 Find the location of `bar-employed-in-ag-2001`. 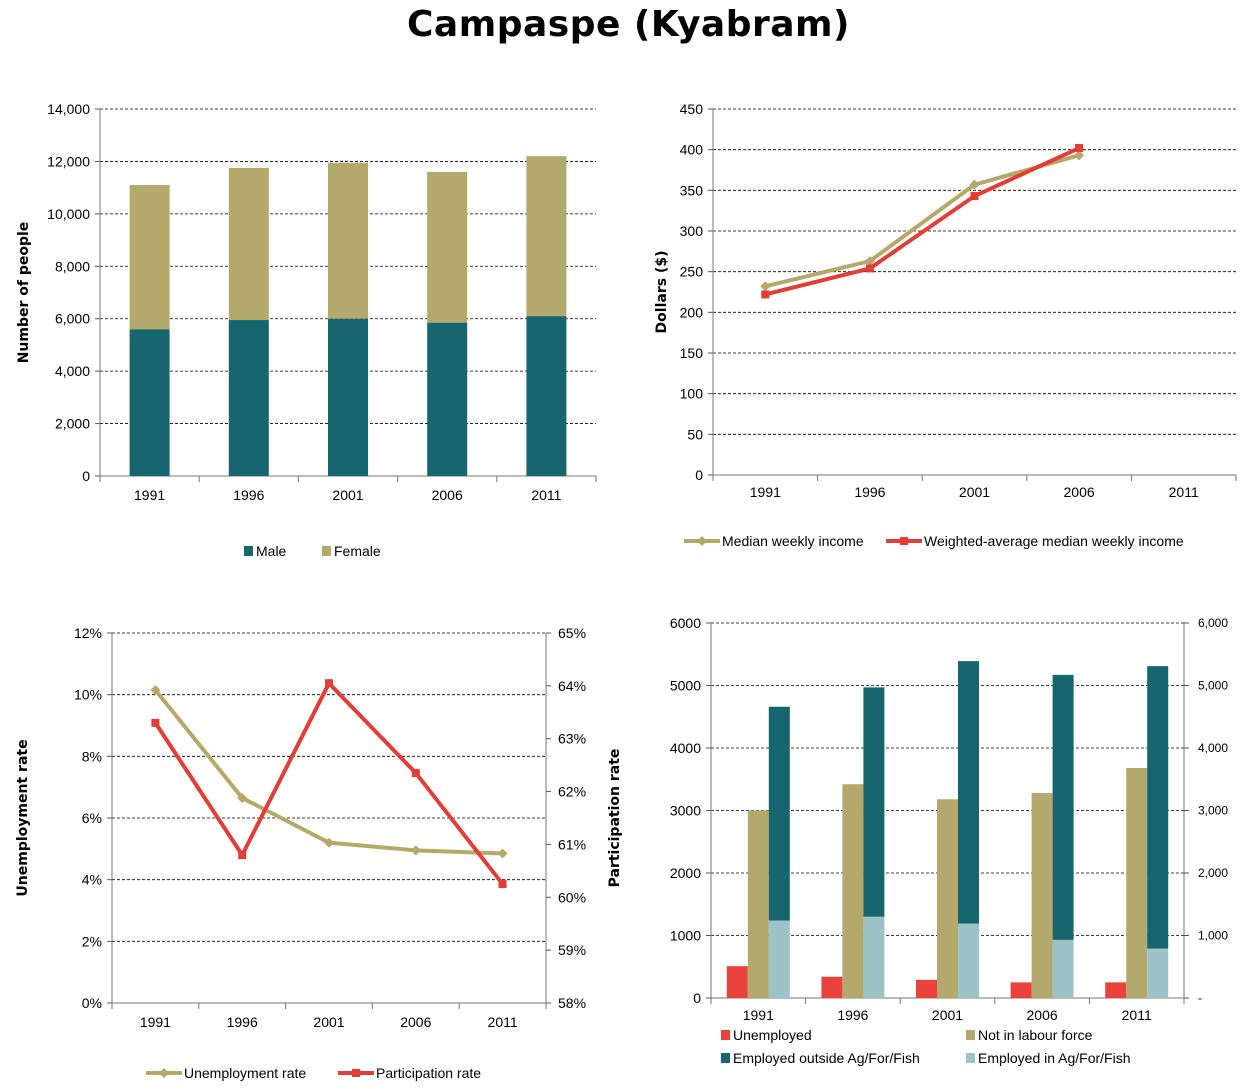

bar-employed-in-ag-2001 is located at coordinates (968, 960).